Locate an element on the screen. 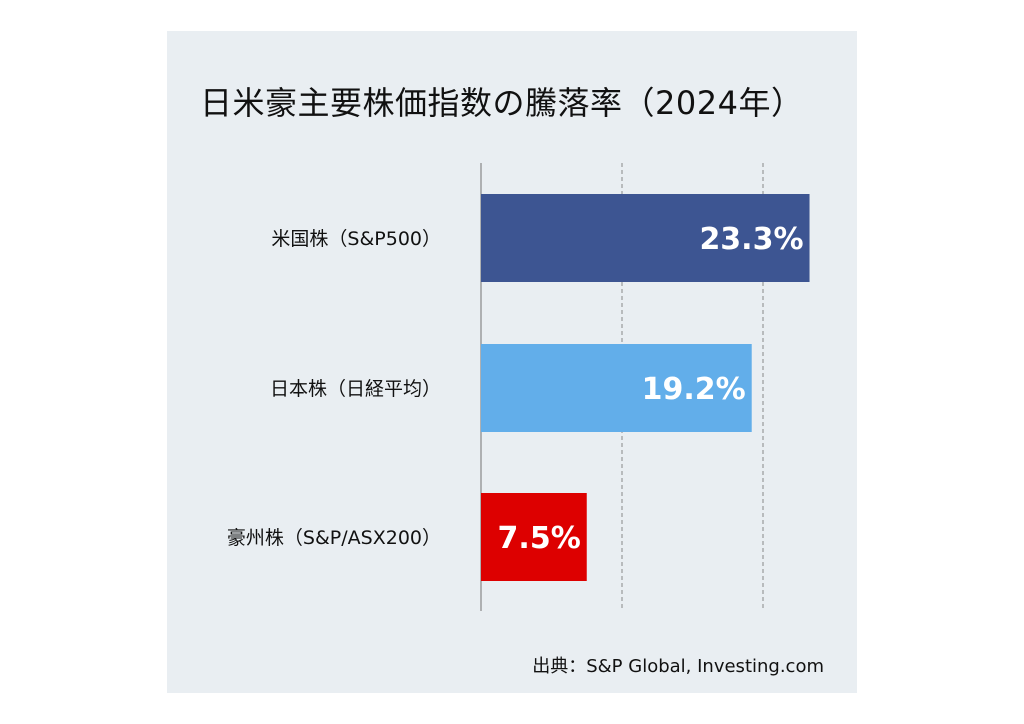 This screenshot has width=1024, height=724. source-note: 出典：S&P Global, Investing.com is located at coordinates (678, 666).